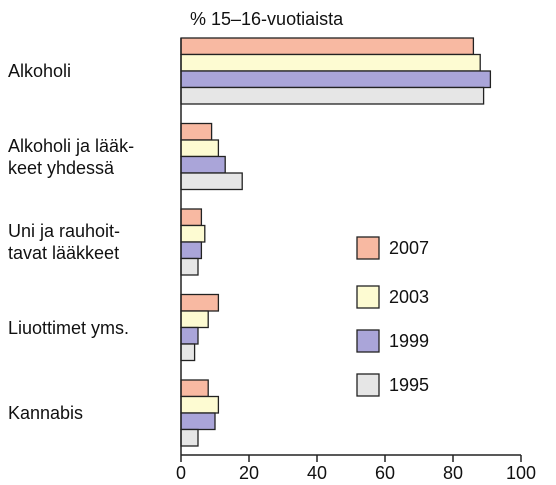 The width and height of the screenshot is (556, 485). What do you see at coordinates (181, 473) in the screenshot?
I see `x-tick-label: 0` at bounding box center [181, 473].